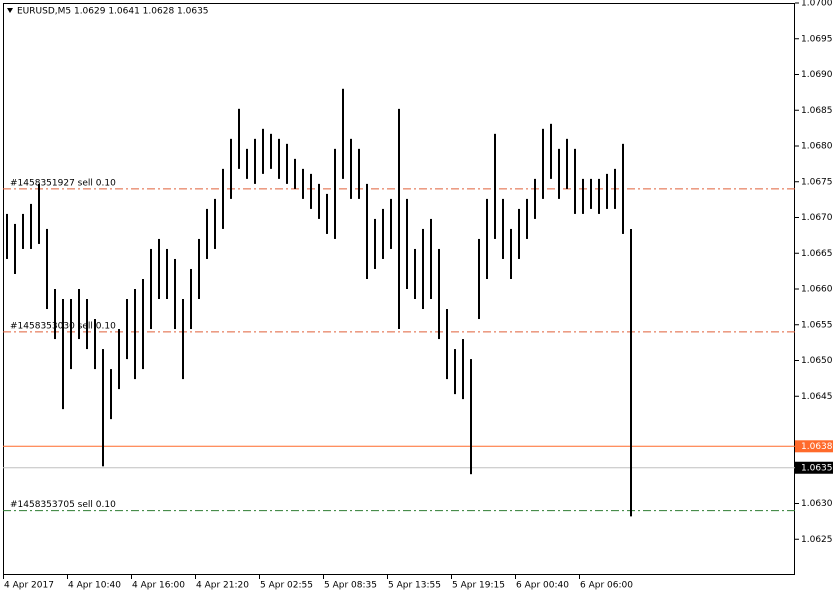  I want to click on menu-triangle, so click(10, 10).